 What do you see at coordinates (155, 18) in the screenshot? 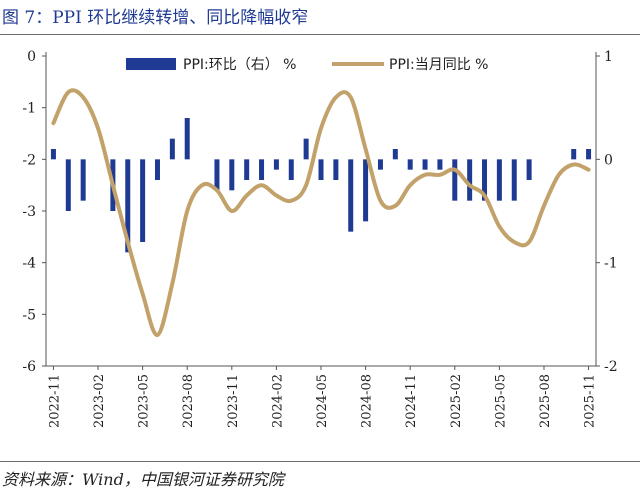
I see `figure-title: 图 7：PPI 环比继续转增、同比降幅收窄` at bounding box center [155, 18].